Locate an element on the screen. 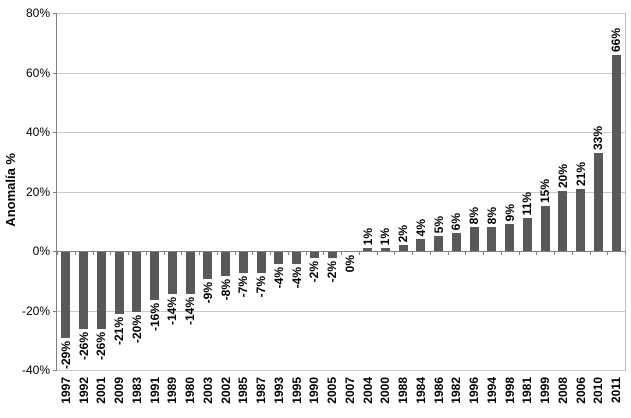  x-axis-category-label: 1986 is located at coordinates (439, 390).